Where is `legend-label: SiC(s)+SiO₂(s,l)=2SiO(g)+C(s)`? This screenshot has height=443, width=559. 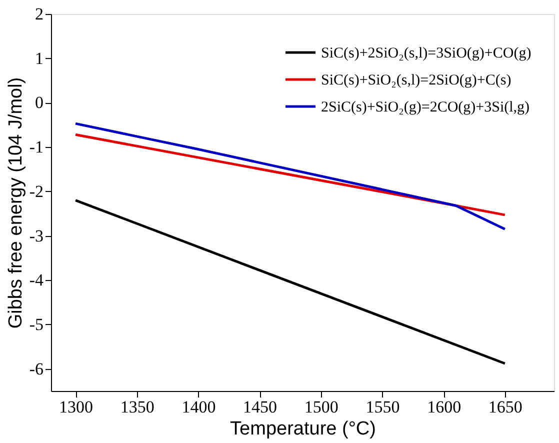
legend-label: SiC(s)+SiO₂(s,l)=2SiO(g)+C(s) is located at coordinates (416, 80).